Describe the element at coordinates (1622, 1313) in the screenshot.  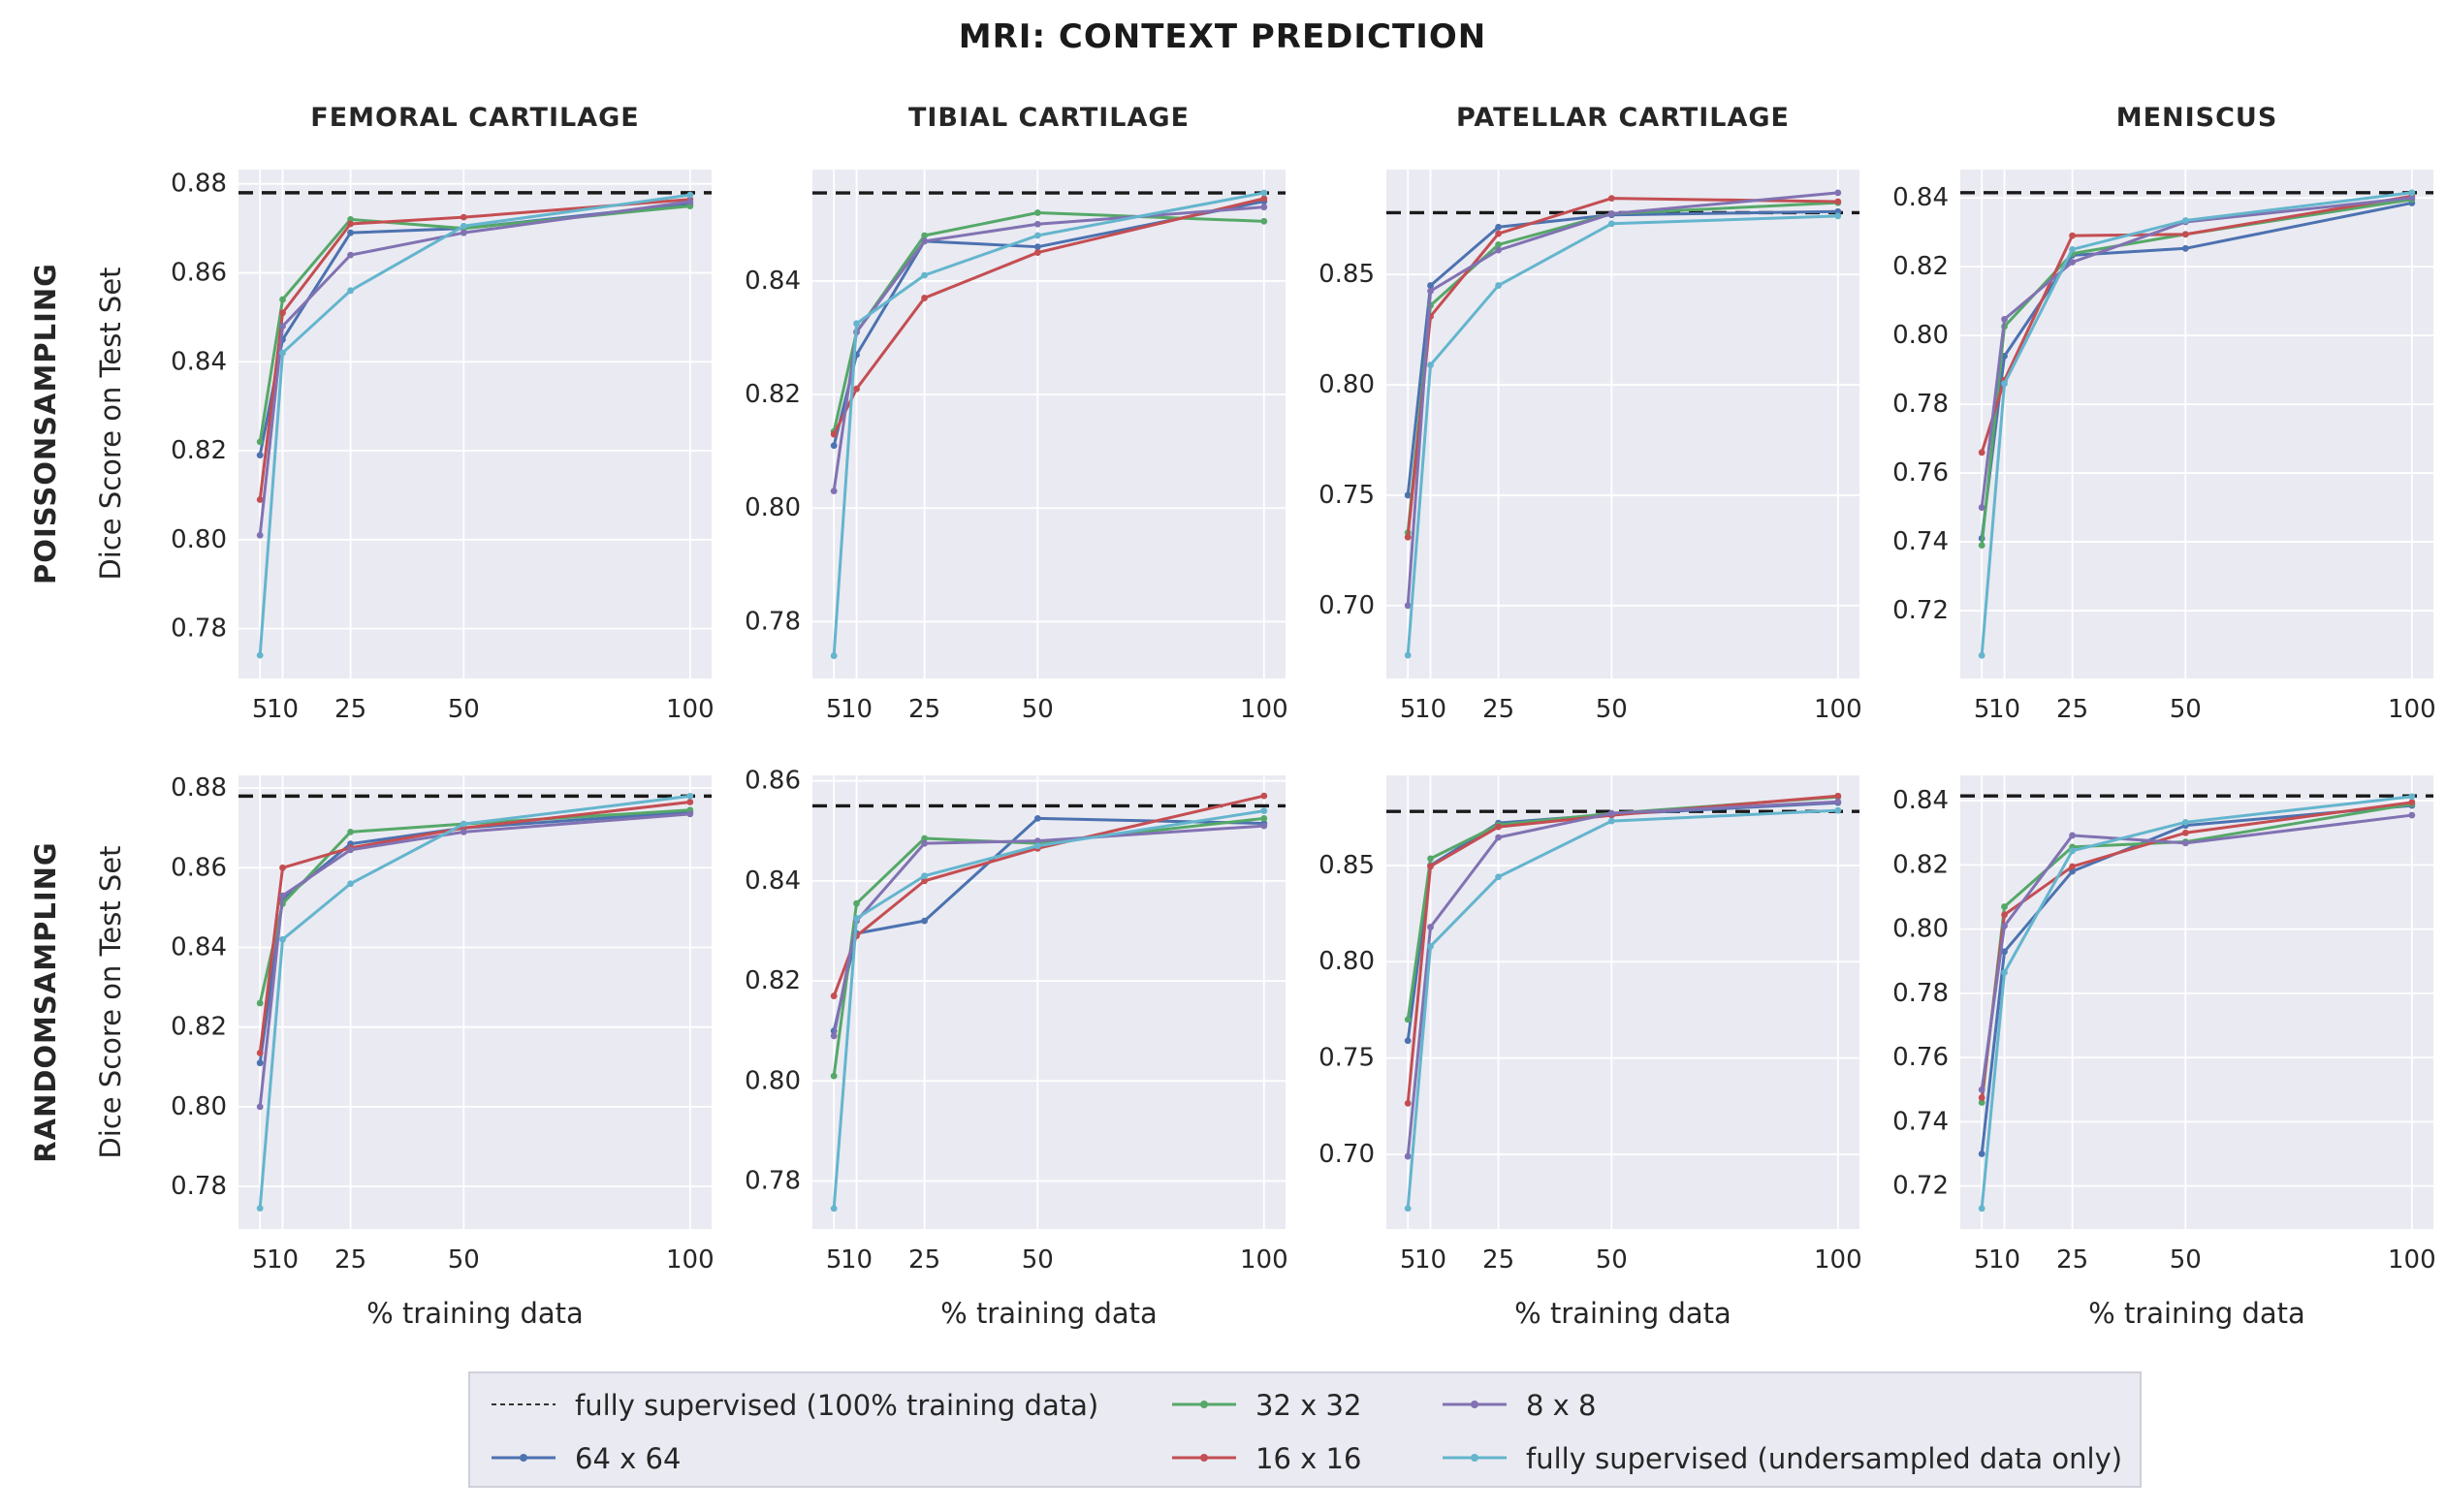
I see `x-axis-label-patellar: % training data` at that location.